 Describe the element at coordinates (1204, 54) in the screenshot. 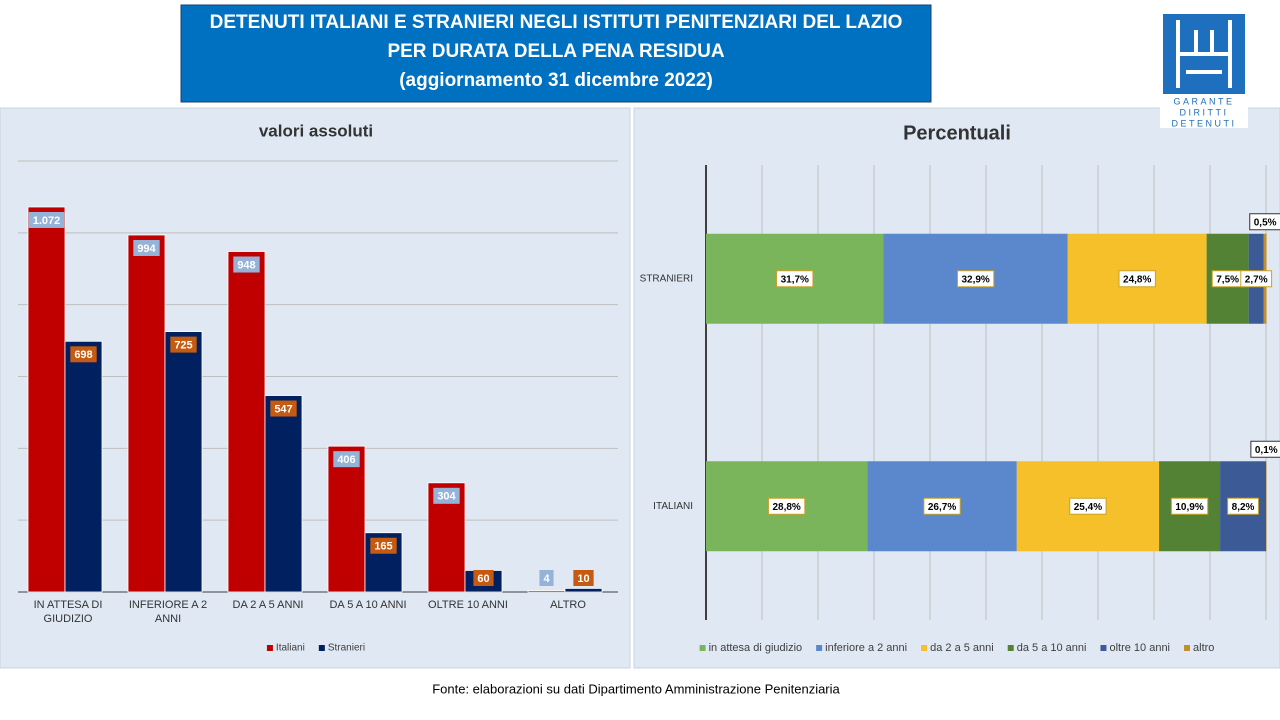

I see `logo-mark` at that location.